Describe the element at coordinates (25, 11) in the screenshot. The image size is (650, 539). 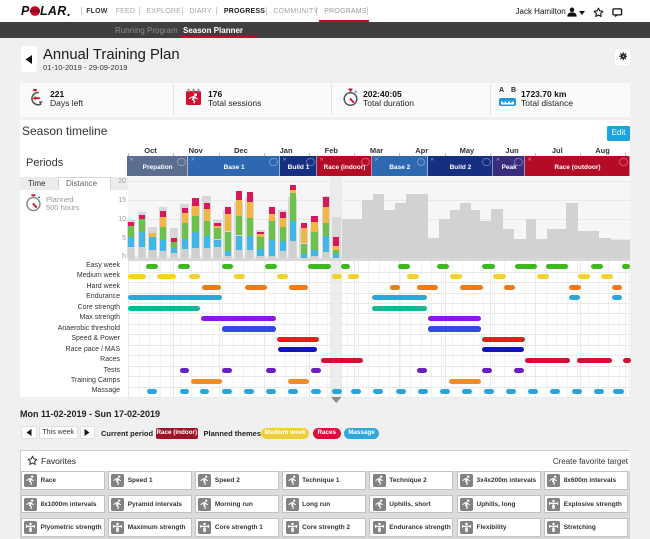
I see `svg-text: P` at that location.